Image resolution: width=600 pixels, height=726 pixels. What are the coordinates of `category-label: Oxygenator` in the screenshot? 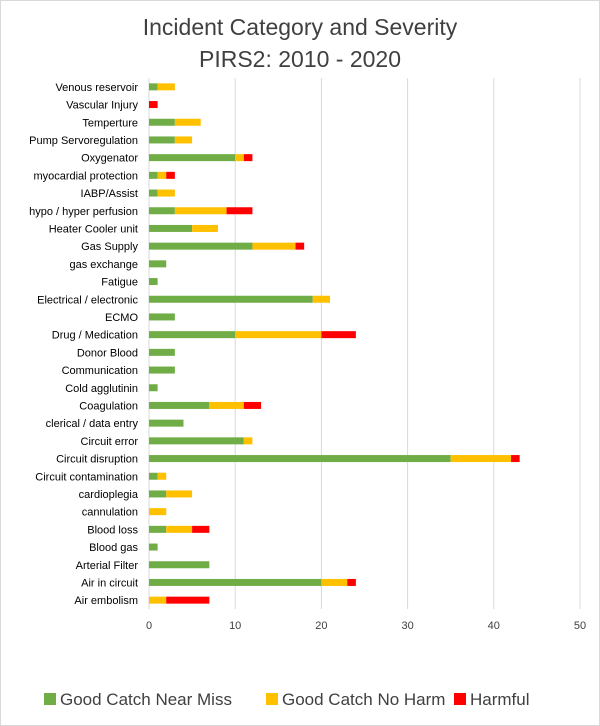 It's located at (109, 159).